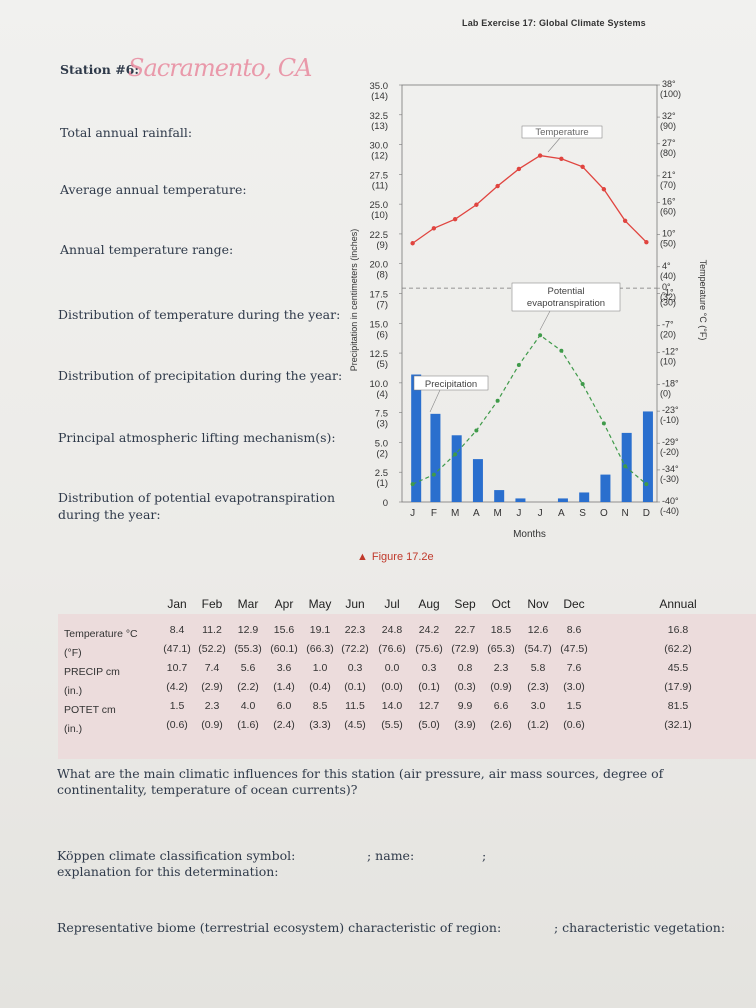 The height and width of the screenshot is (1008, 756). Describe the element at coordinates (379, 324) in the screenshot. I see `left-tick-label: 15.0` at that location.